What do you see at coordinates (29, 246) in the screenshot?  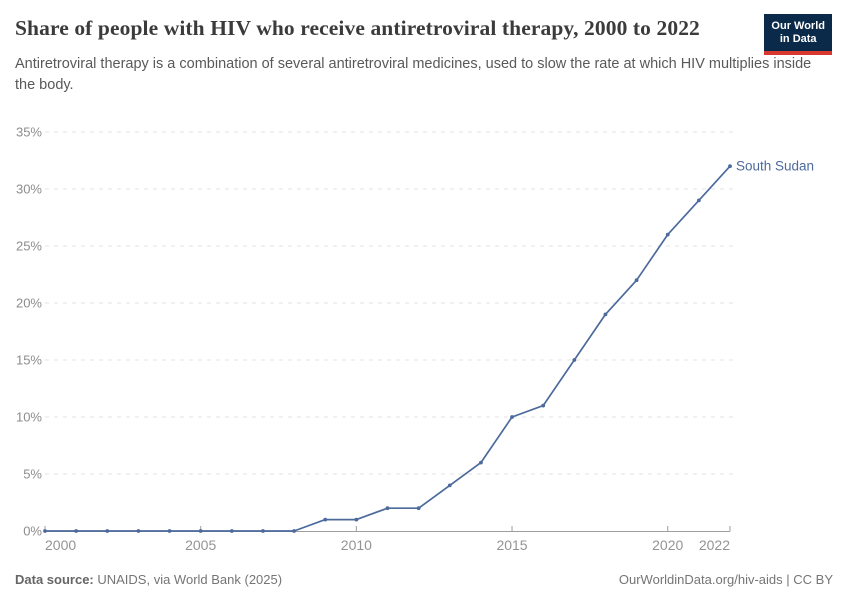 I see `y-axis-tick-label: 25%` at bounding box center [29, 246].